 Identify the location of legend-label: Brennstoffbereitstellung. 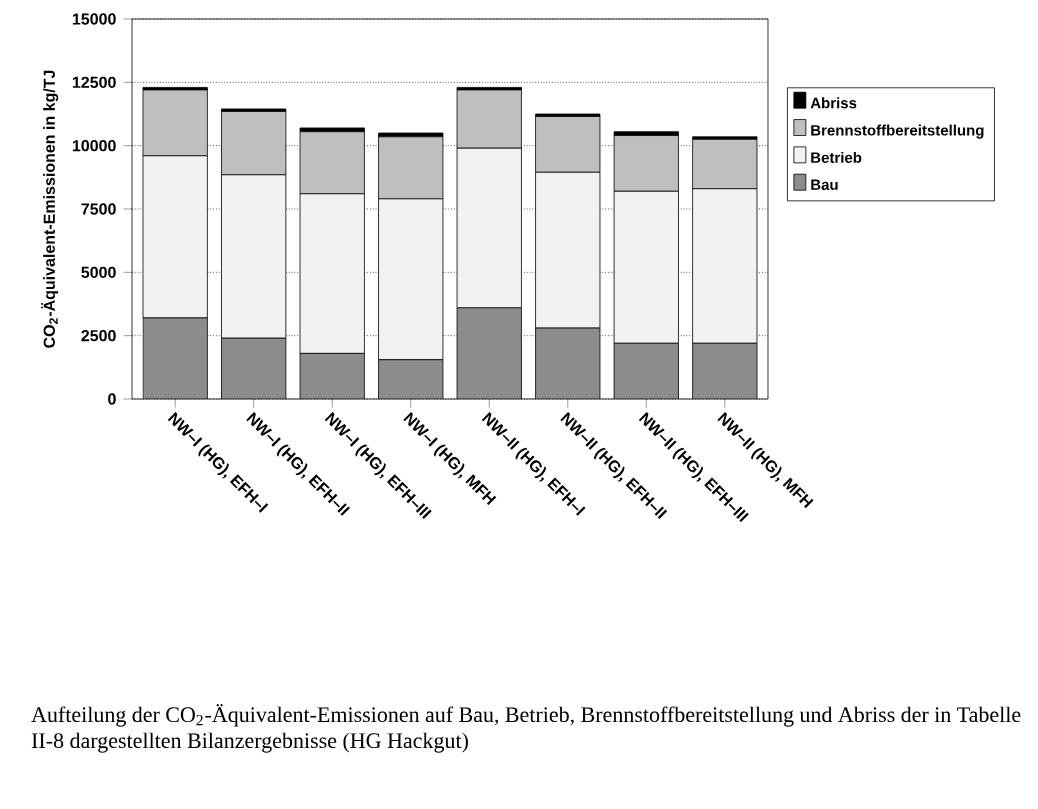
(897, 131).